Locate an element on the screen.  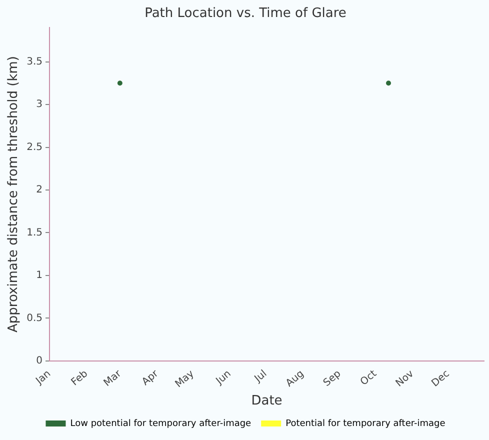
y-tick-label: 2 is located at coordinates (39, 190).